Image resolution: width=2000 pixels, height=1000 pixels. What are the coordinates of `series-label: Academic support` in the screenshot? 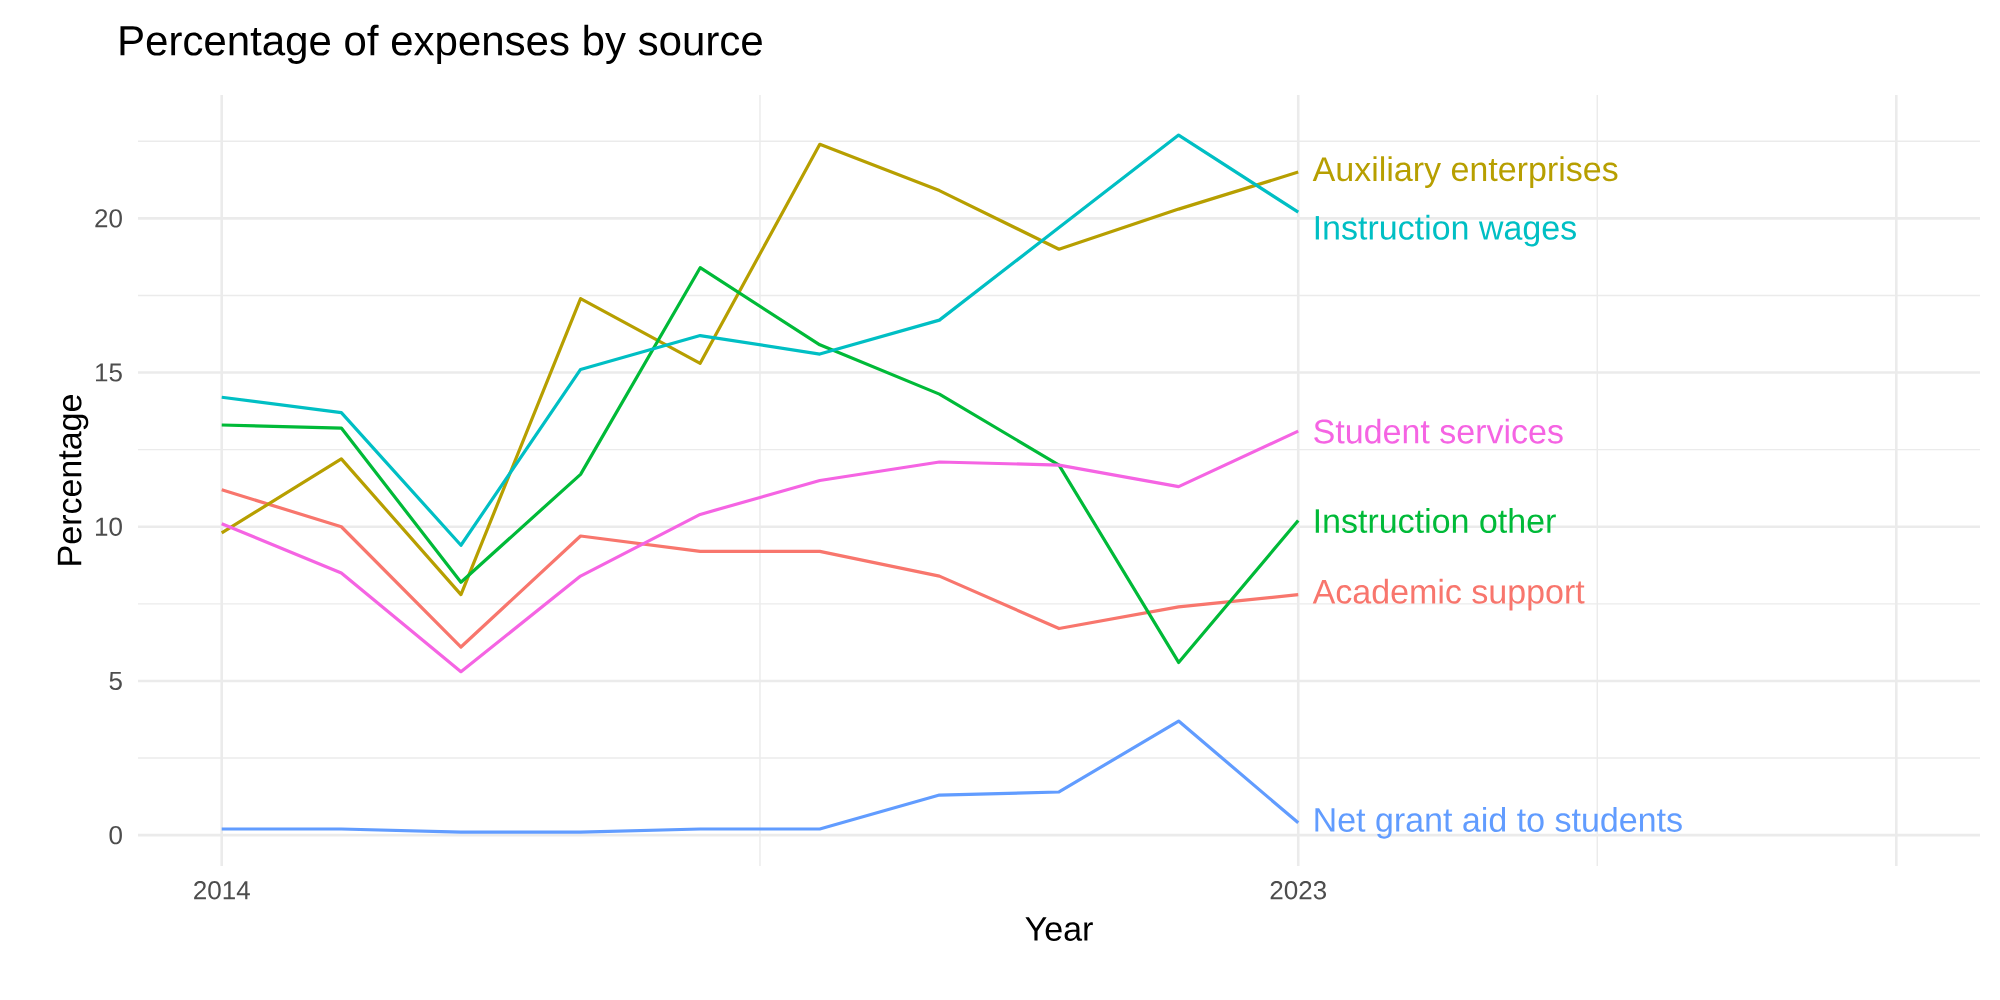 It's located at (1448, 594).